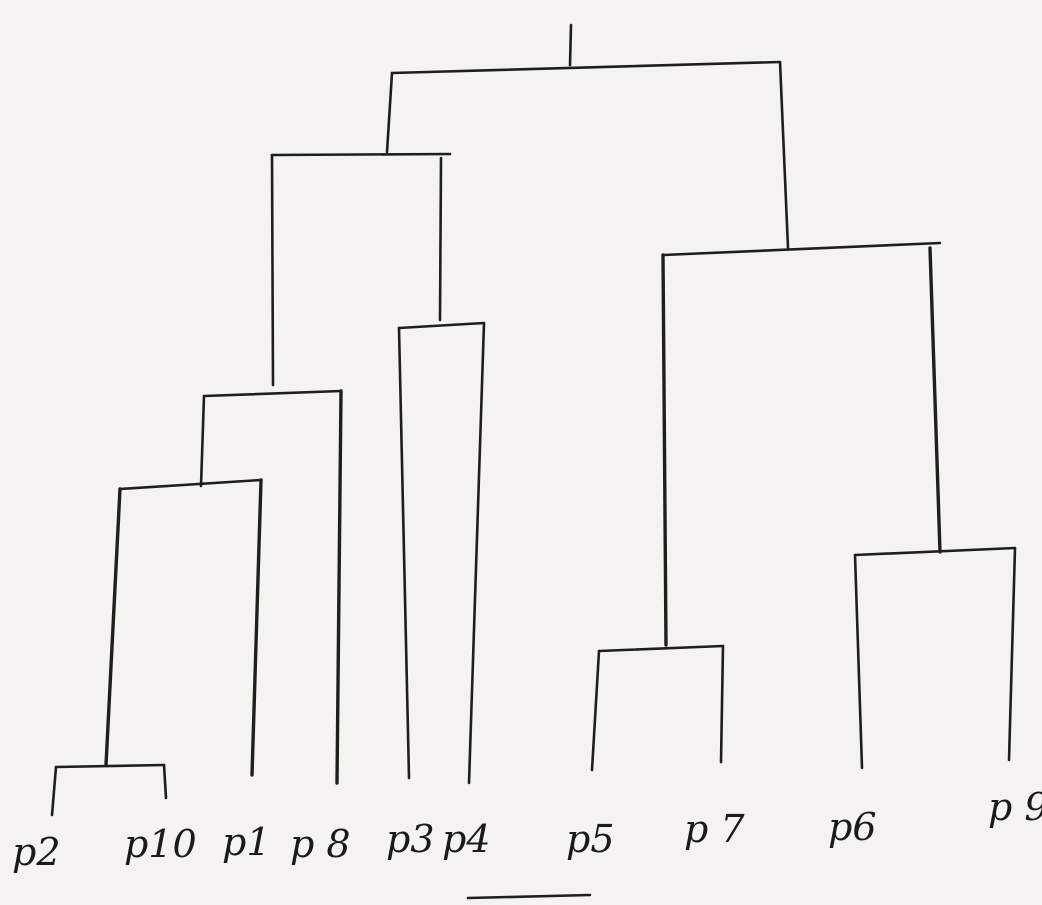 This screenshot has height=905, width=1042. What do you see at coordinates (272, 393) in the screenshot?
I see `p8-cluster-bar` at bounding box center [272, 393].